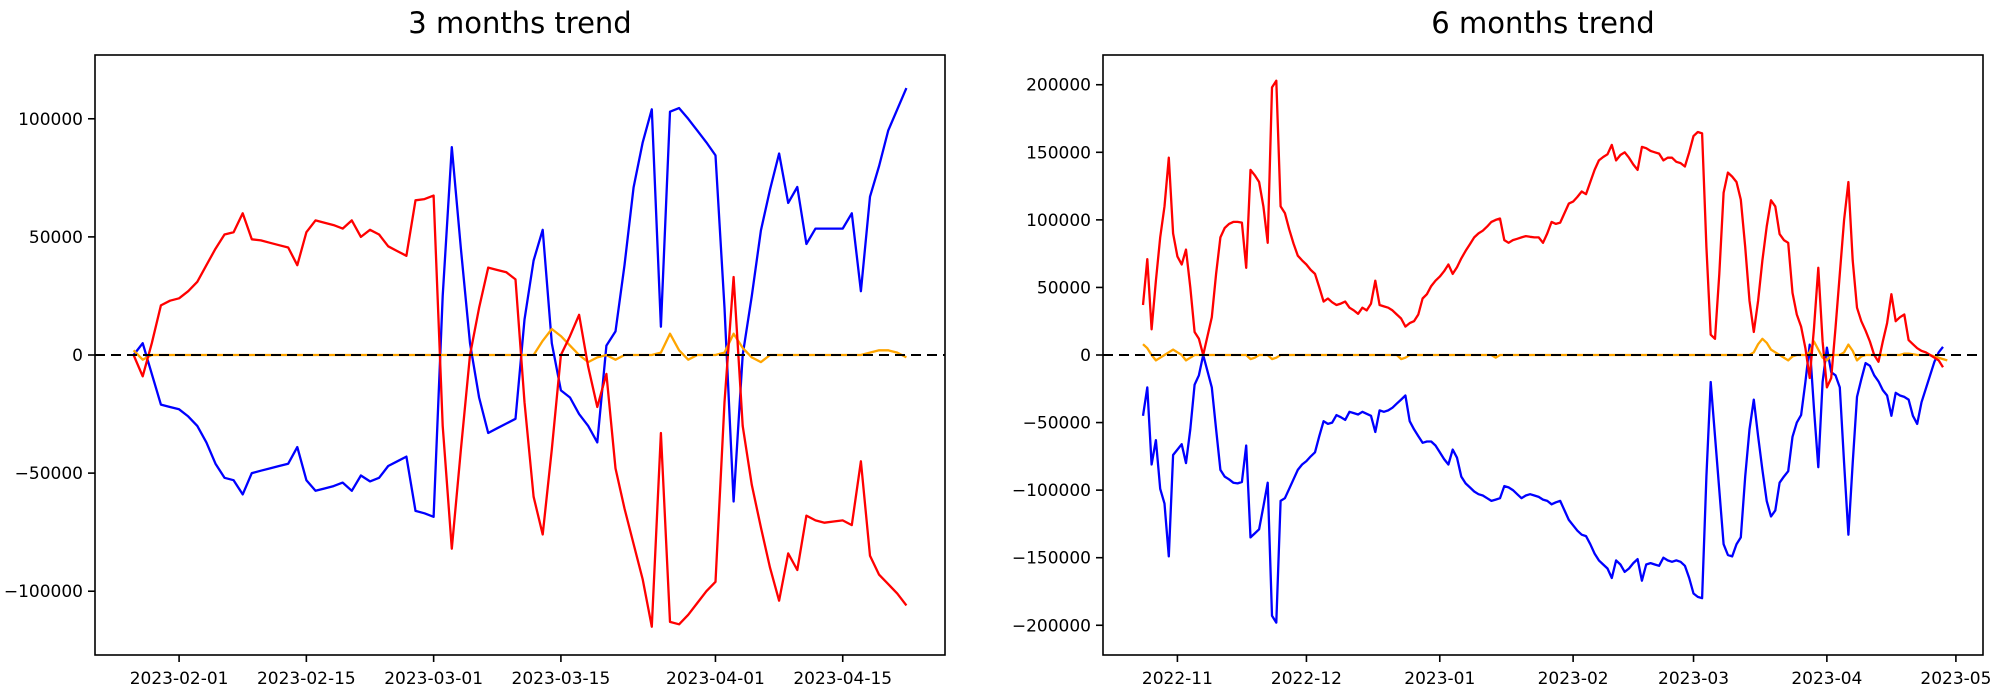  Describe the element at coordinates (433, 679) in the screenshot. I see `x-tick-label: 2023-03-01` at that location.